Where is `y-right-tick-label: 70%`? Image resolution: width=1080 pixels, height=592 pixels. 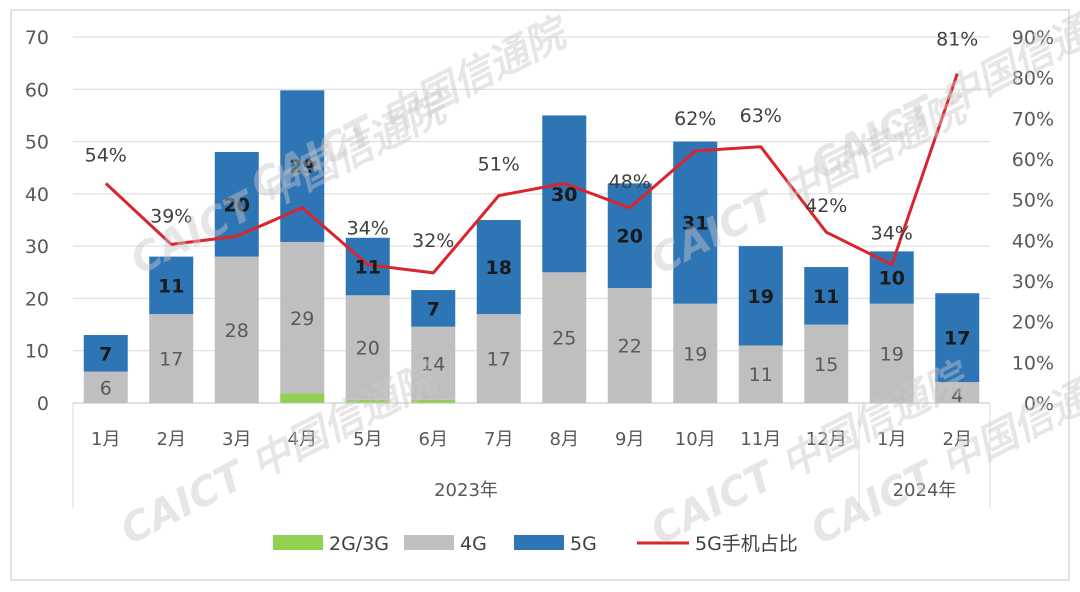
y-right-tick-label: 70% is located at coordinates (1033, 119).